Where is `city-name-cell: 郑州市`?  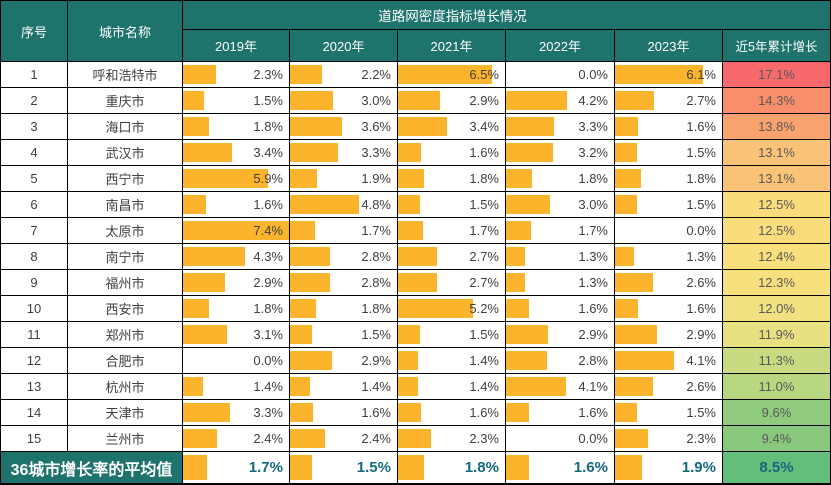
city-name-cell: 郑州市 is located at coordinates (125, 335).